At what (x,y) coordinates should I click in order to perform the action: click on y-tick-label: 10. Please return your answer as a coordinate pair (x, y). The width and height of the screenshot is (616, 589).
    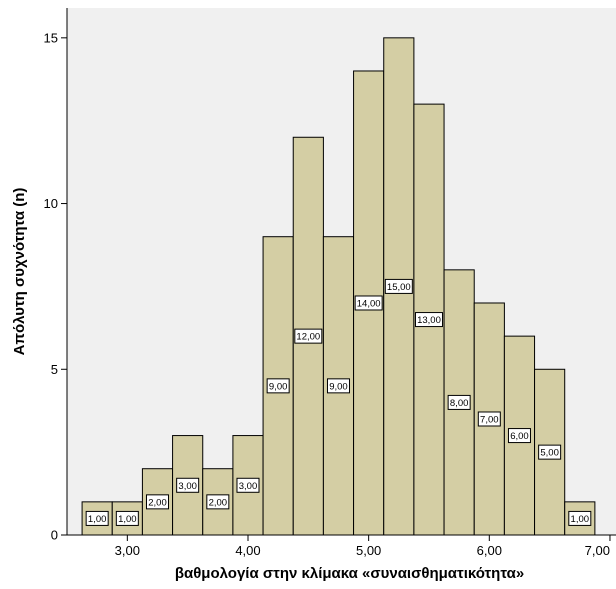
    Looking at the image, I should click on (51, 203).